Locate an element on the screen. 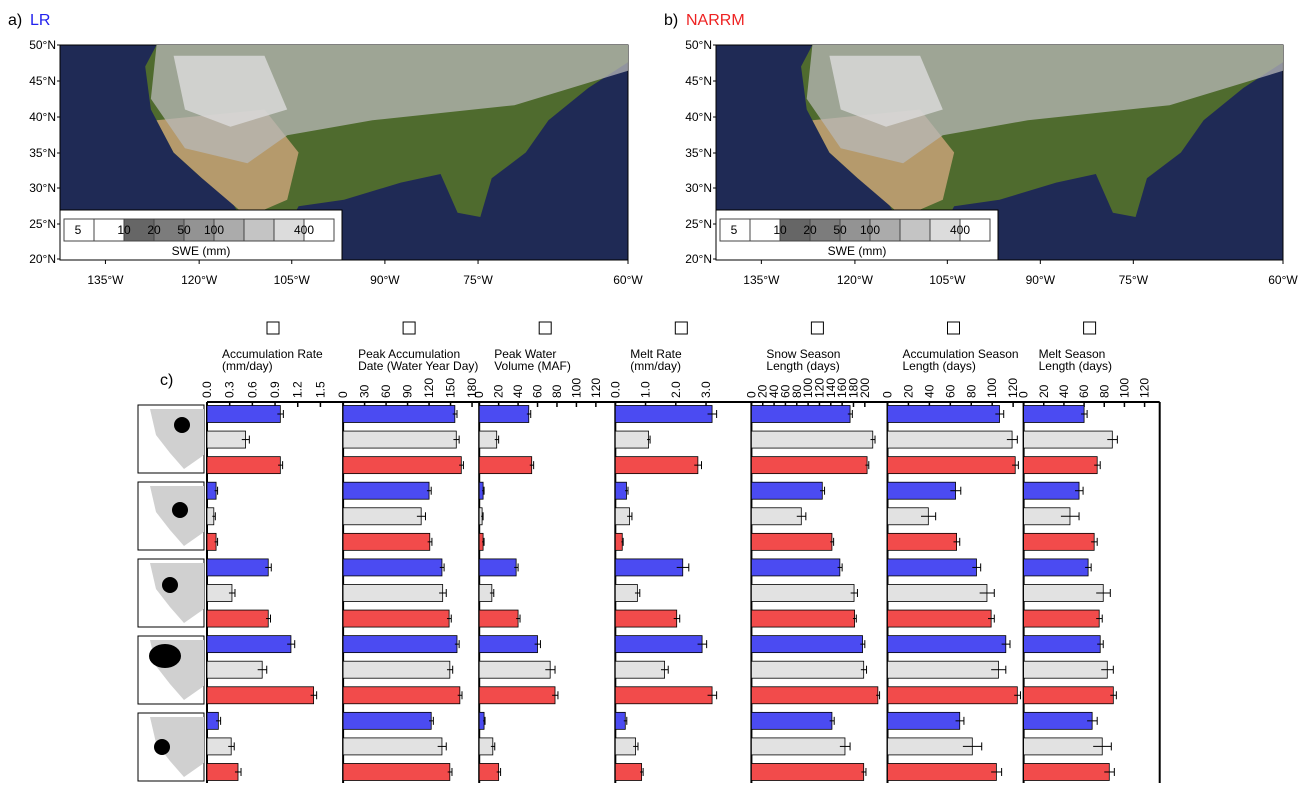 This screenshot has width=1301, height=785. panel-title: Peak Water is located at coordinates (525, 354).